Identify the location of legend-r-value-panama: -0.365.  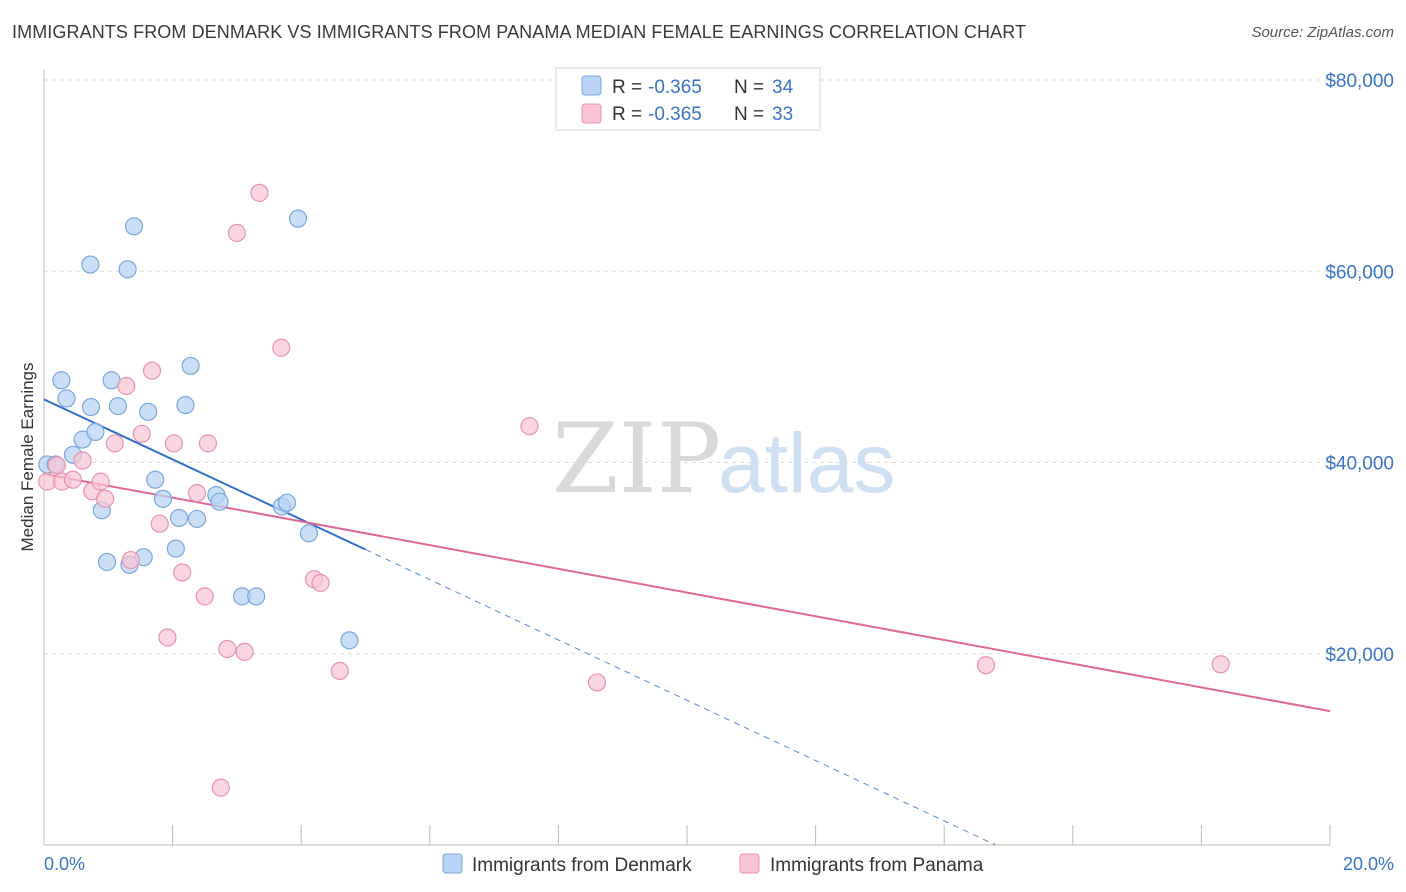
(675, 114).